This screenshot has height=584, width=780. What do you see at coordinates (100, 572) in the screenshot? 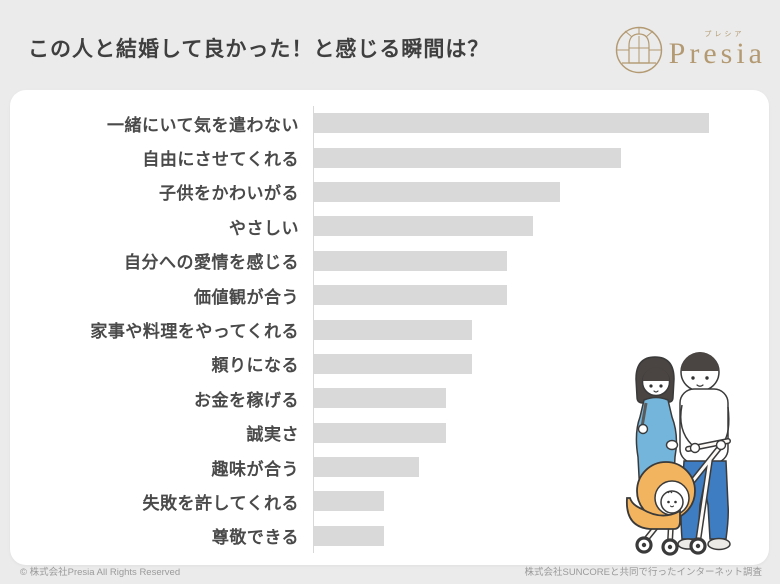
I see `copyright-text: © 株式会社Presia All Rights Reserved` at bounding box center [100, 572].